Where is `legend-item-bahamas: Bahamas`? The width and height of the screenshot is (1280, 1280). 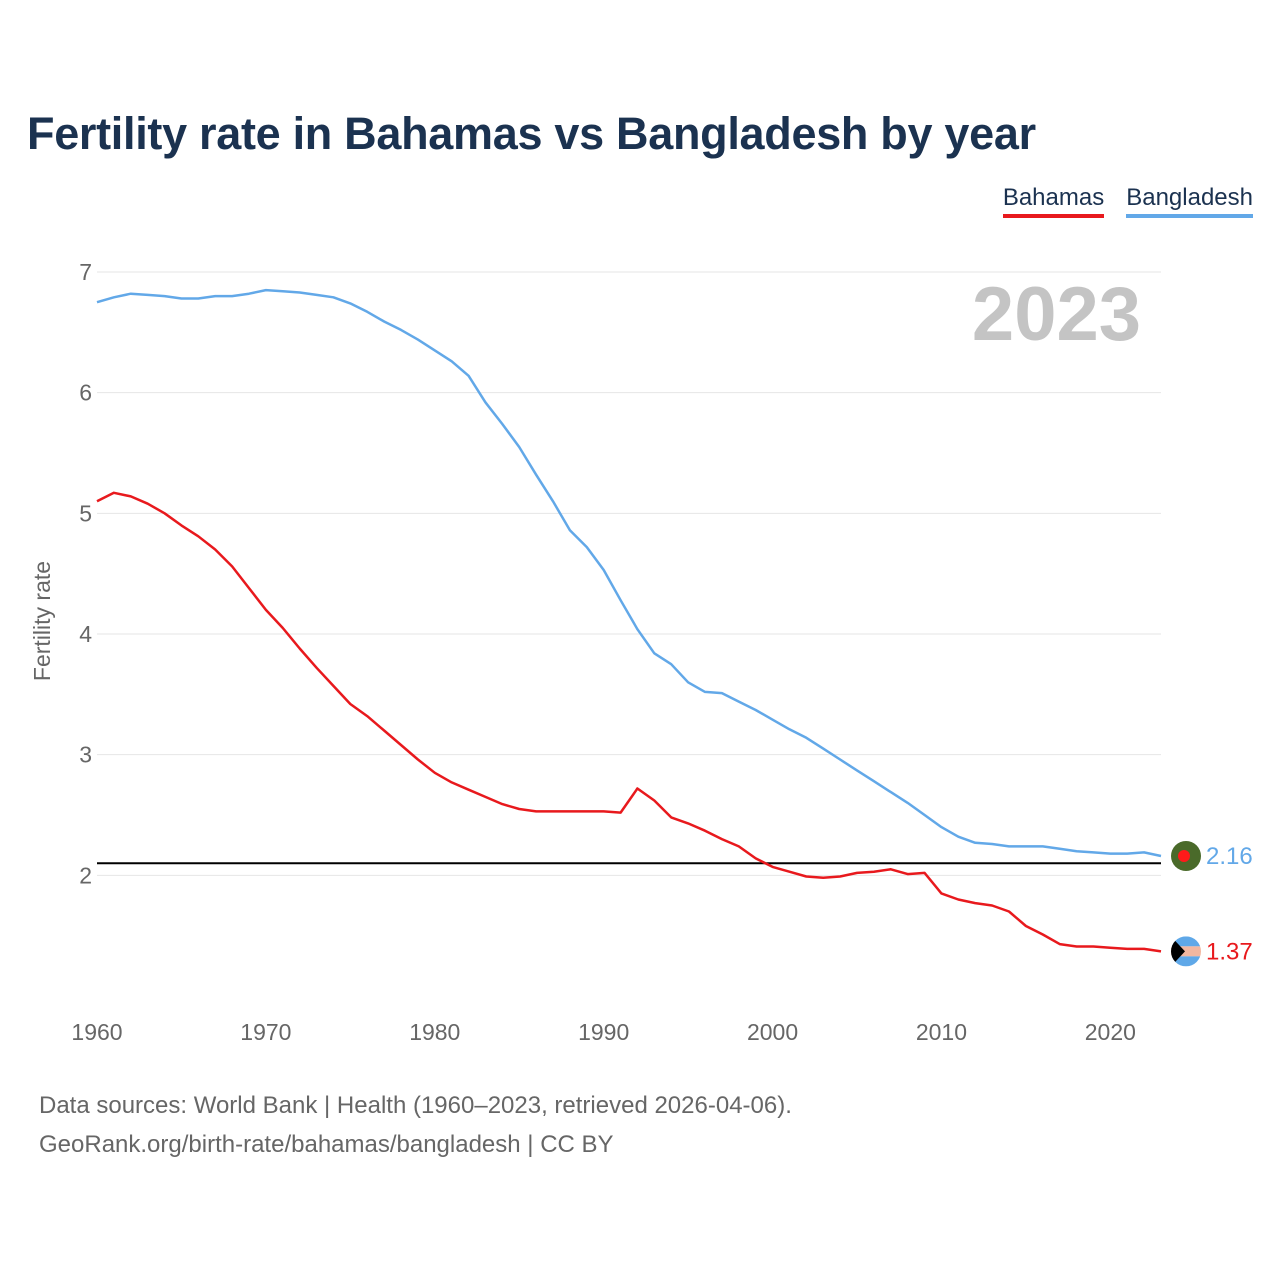 legend-item-bahamas: Bahamas is located at coordinates (1053, 201).